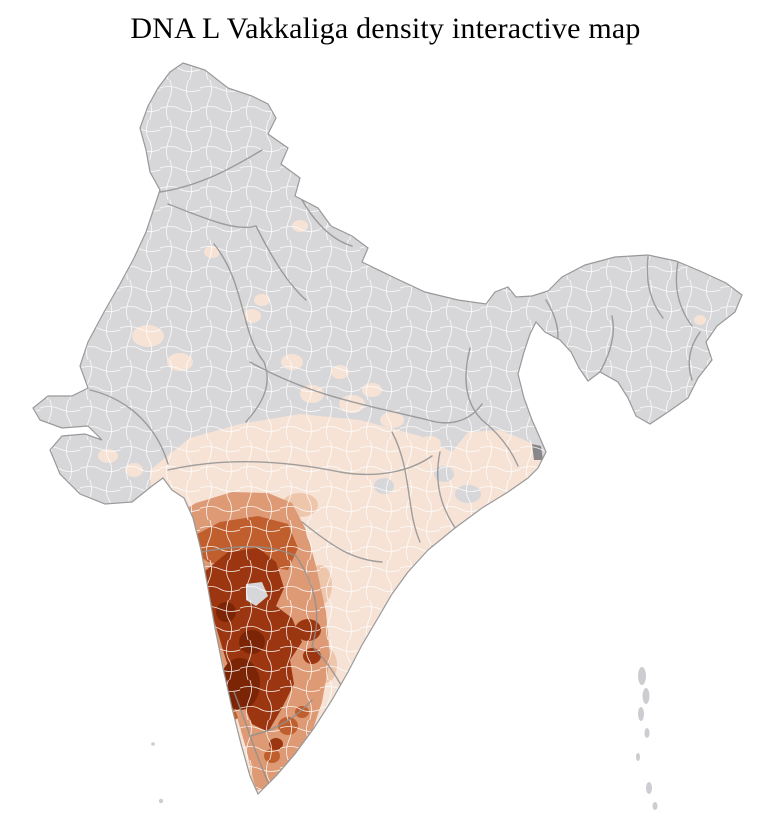  What do you see at coordinates (385, 28) in the screenshot?
I see `page-title: DNA L Vakkaliga density interactive map` at bounding box center [385, 28].